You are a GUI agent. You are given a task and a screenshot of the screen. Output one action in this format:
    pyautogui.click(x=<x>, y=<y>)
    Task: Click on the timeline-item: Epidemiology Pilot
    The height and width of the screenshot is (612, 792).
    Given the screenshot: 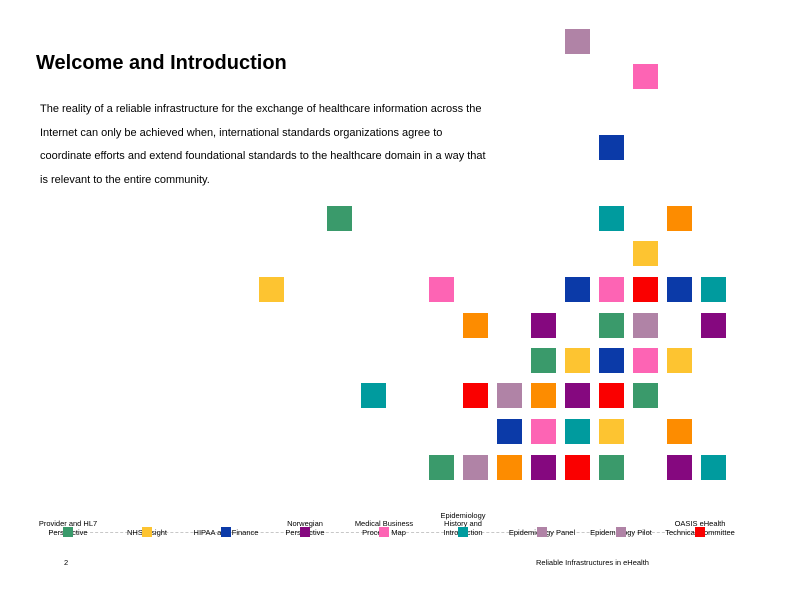 What is the action you would take?
    pyautogui.click(x=621, y=520)
    